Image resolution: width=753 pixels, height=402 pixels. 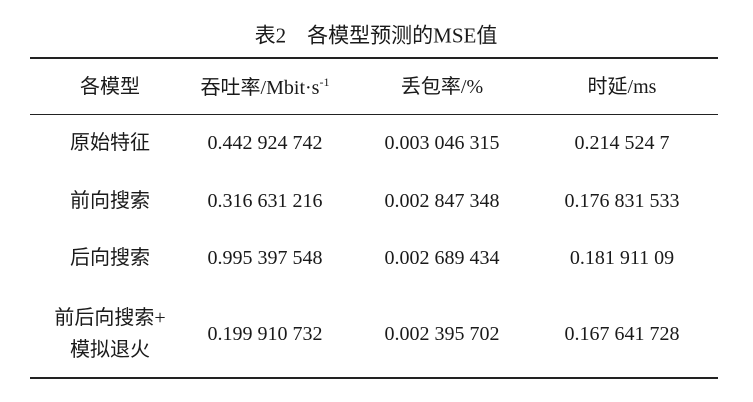 What do you see at coordinates (622, 258) in the screenshot?
I see `cell: 0.181 911 09` at bounding box center [622, 258].